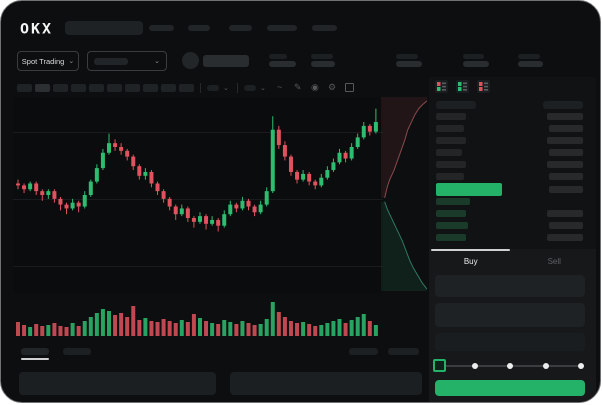 This screenshot has width=603, height=405. What do you see at coordinates (117, 383) in the screenshot?
I see `orders-panel-left` at bounding box center [117, 383].